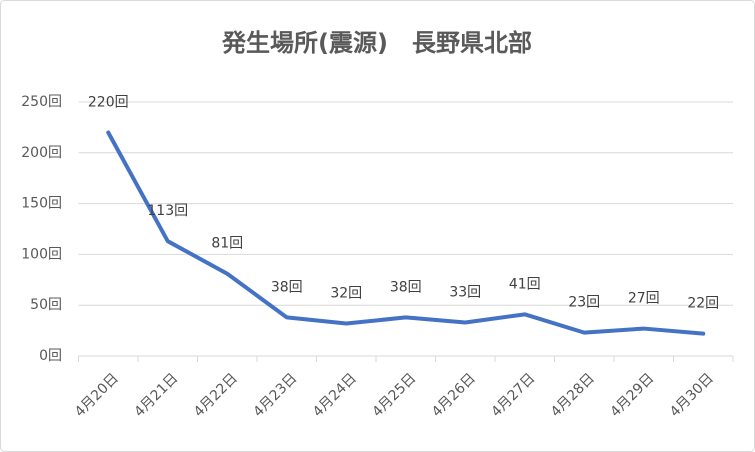 This screenshot has width=755, height=452. I want to click on data-label: 81回, so click(227, 244).